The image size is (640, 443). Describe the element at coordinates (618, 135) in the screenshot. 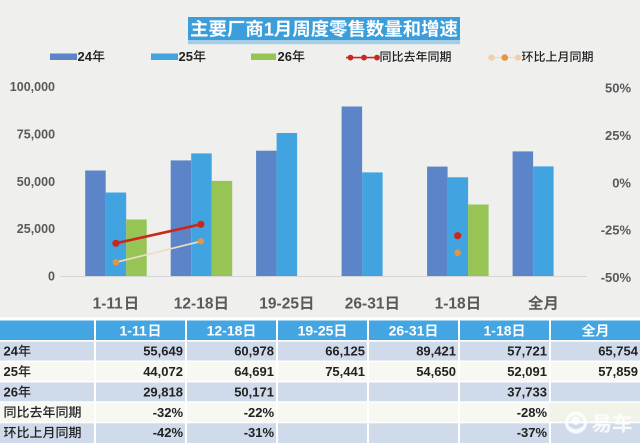

I see `svg-text: 25%` at that location.